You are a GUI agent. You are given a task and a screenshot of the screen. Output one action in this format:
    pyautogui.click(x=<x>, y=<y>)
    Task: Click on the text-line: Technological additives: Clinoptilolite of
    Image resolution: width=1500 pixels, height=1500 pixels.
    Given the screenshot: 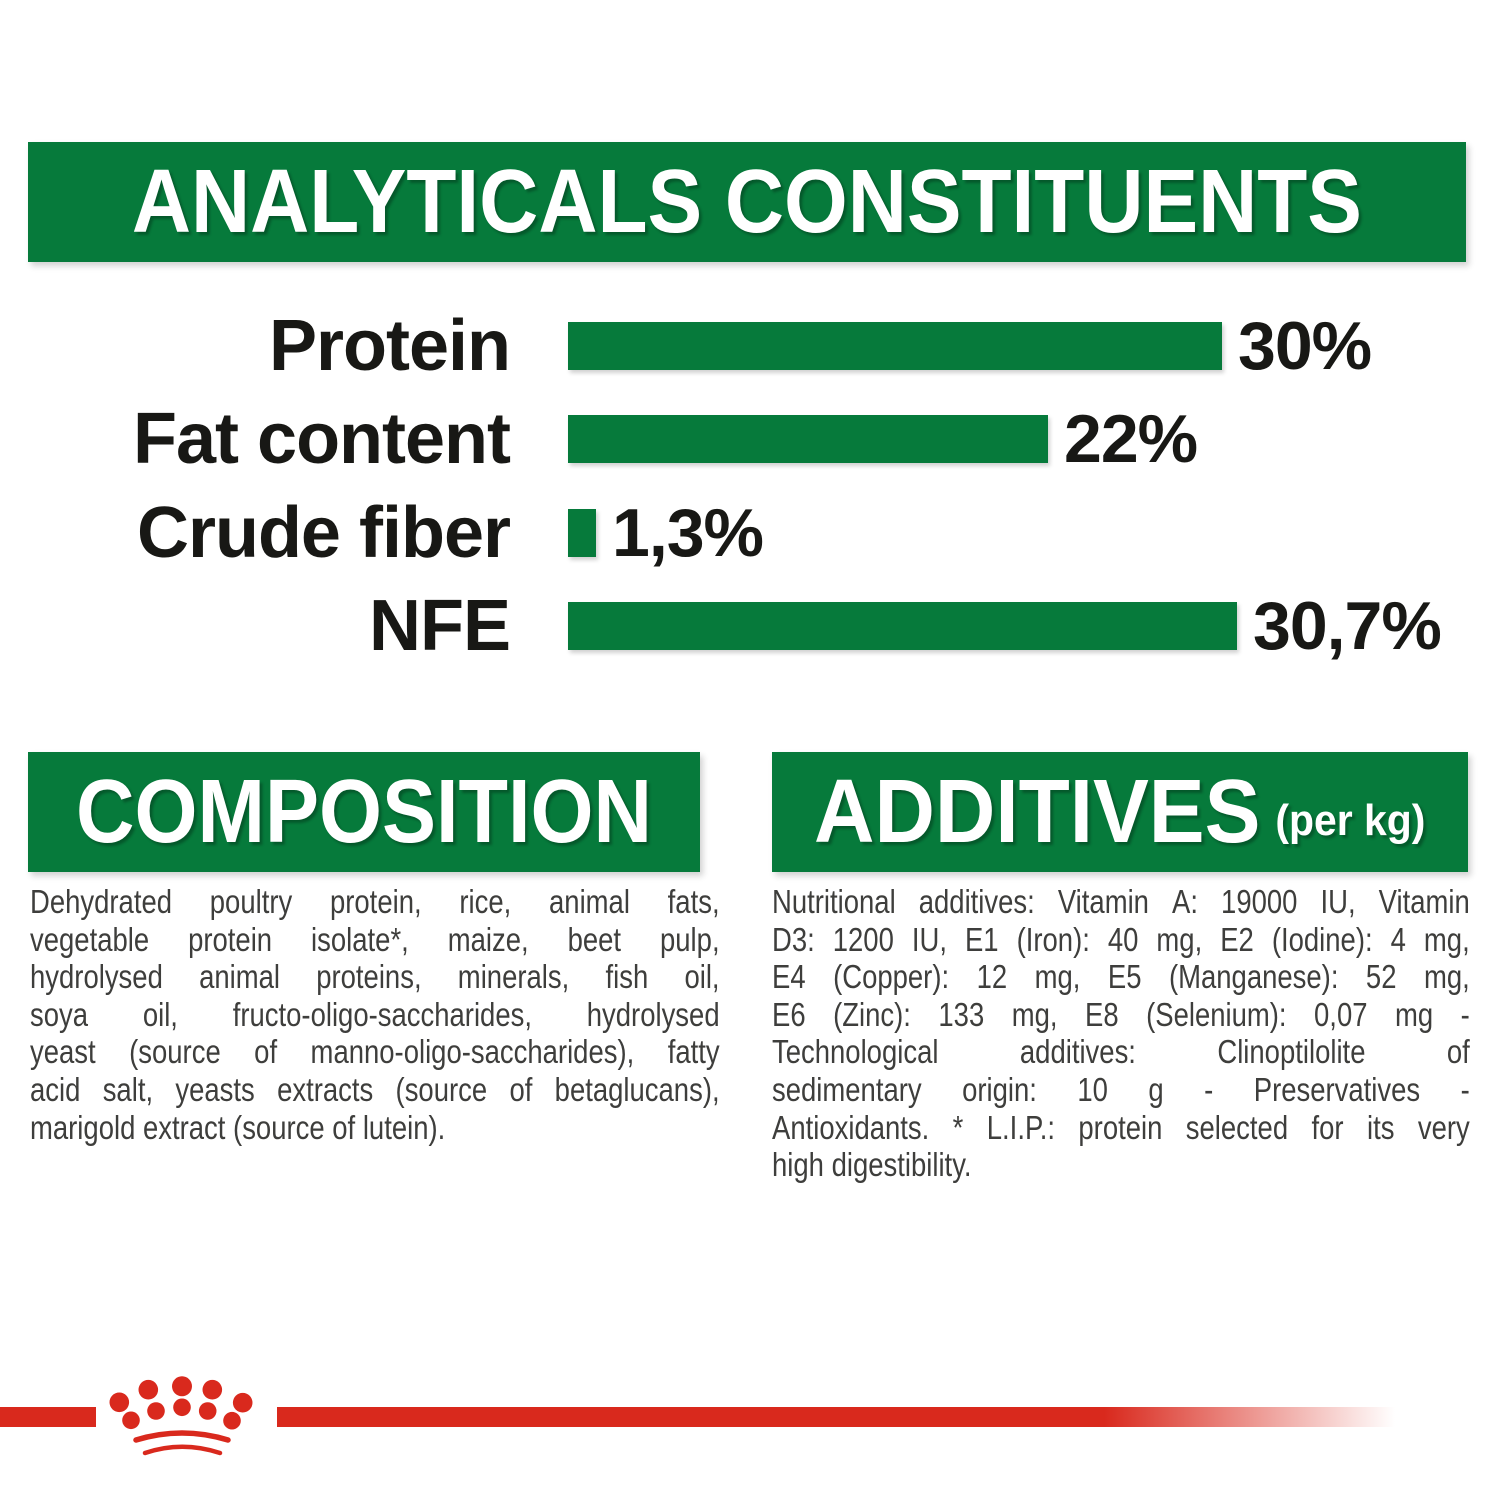 What is the action you would take?
    pyautogui.click(x=1121, y=1053)
    